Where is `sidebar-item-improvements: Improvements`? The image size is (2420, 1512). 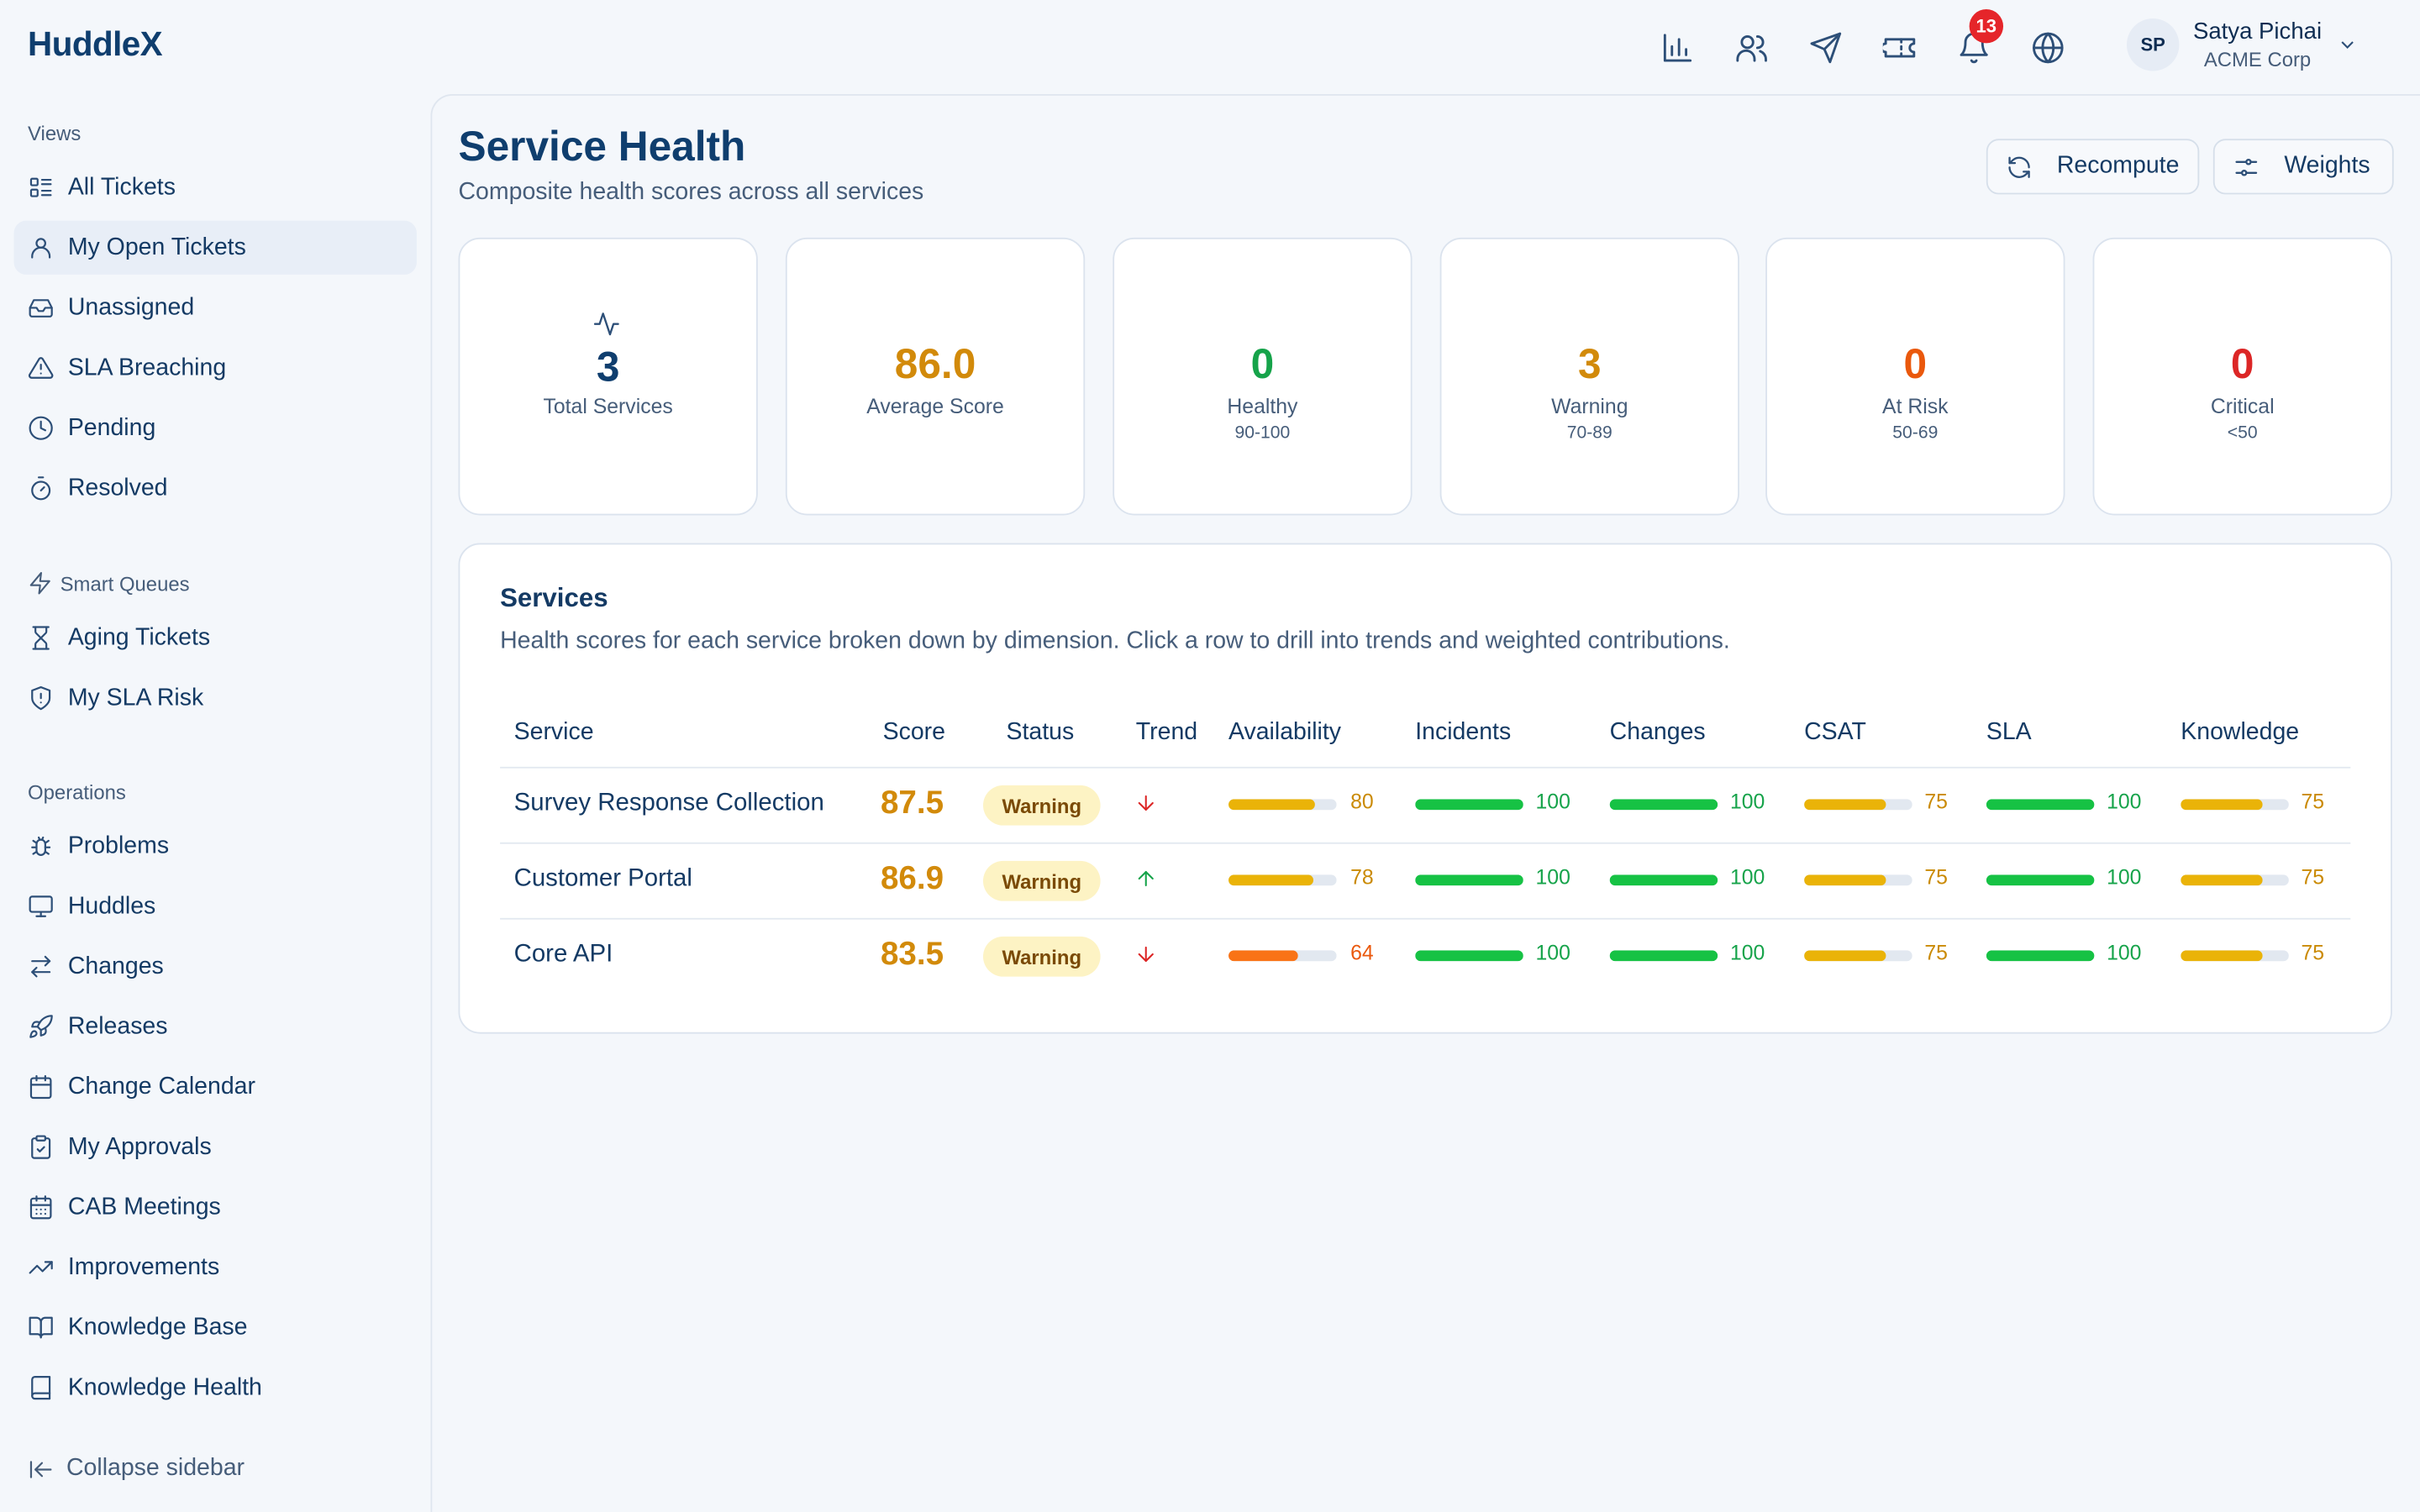 sidebar-item-improvements: Improvements is located at coordinates (216, 1267).